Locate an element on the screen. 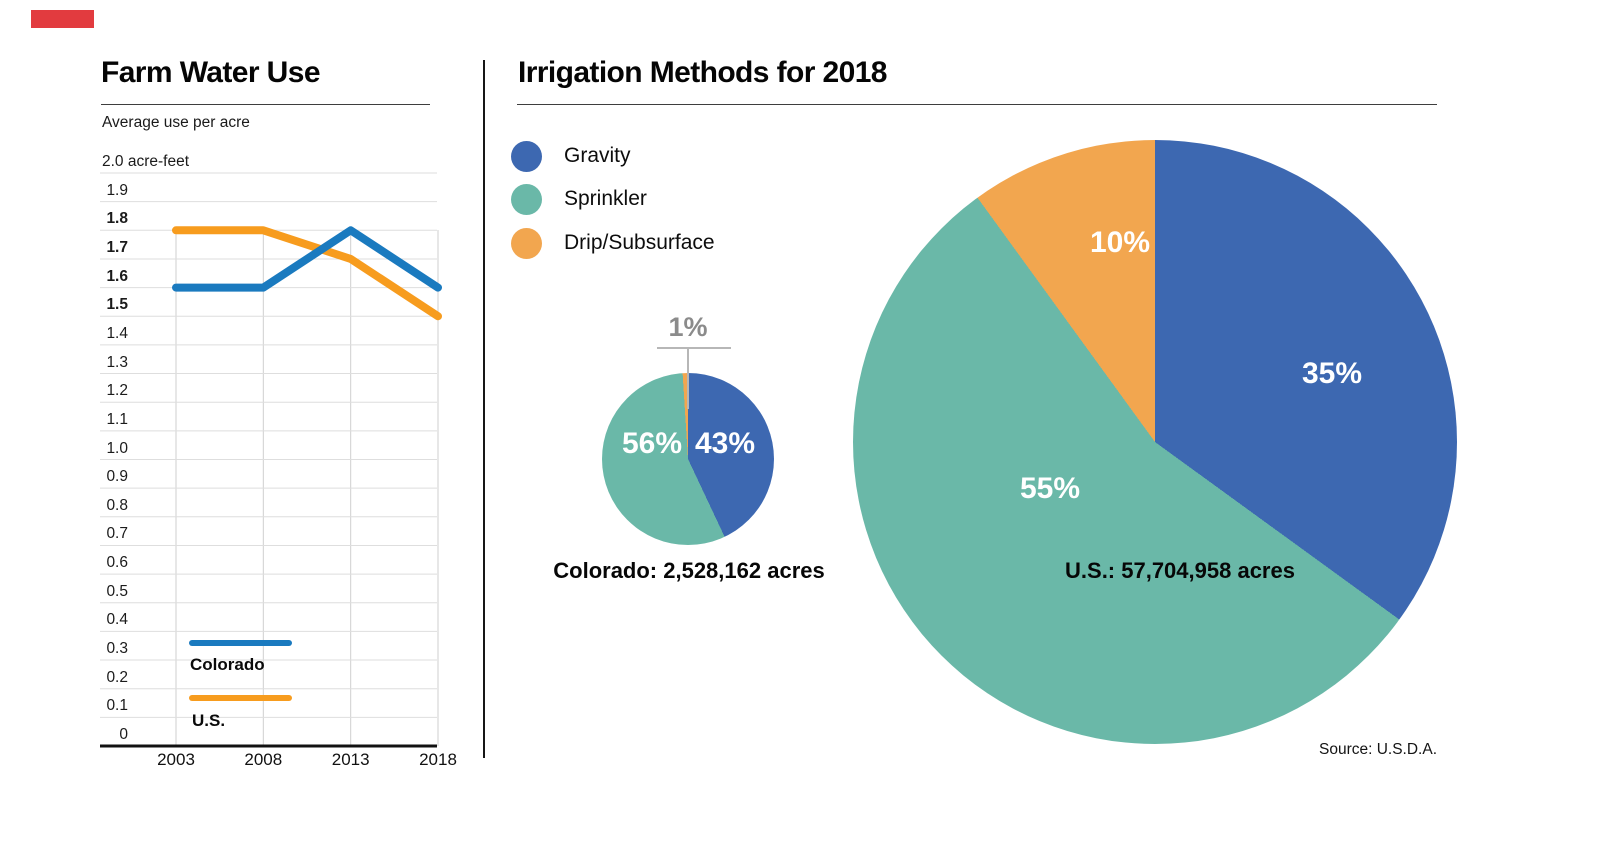 The height and width of the screenshot is (865, 1600). y-tick-label: 1.6 is located at coordinates (117, 276).